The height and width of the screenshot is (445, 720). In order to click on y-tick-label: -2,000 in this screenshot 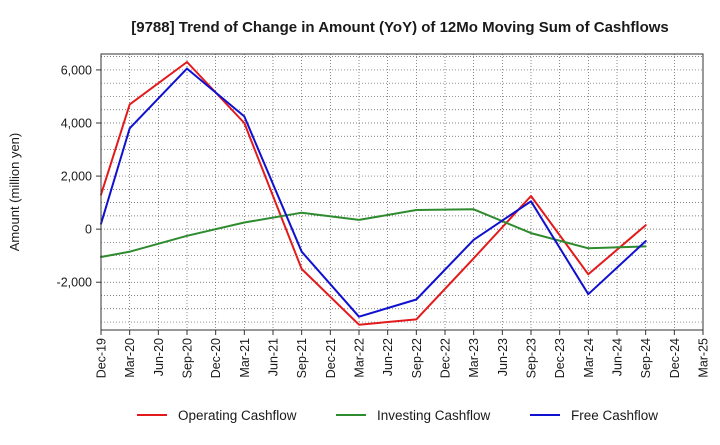, I will do `click(74, 283)`.